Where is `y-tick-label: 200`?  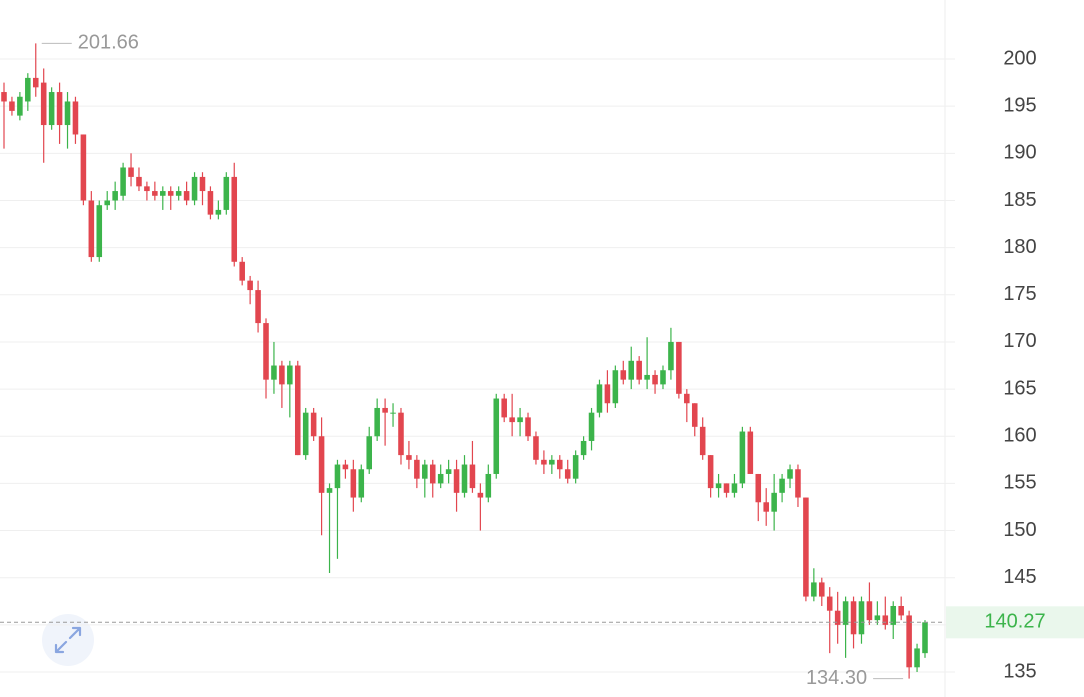
y-tick-label: 200 is located at coordinates (1019, 58).